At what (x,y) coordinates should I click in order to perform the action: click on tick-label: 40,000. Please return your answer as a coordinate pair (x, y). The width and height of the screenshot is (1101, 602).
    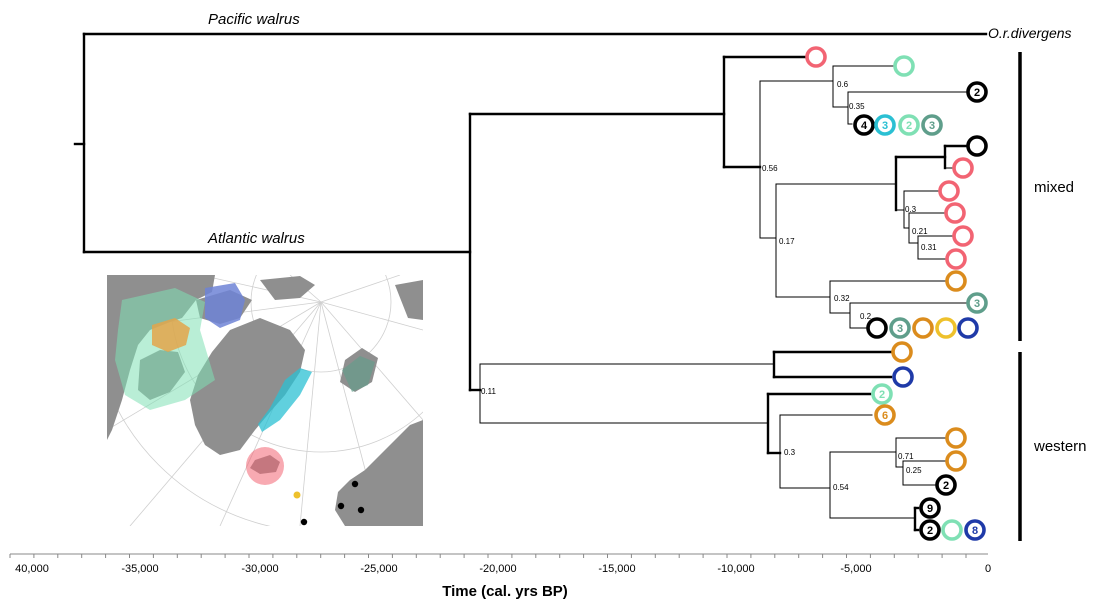
    Looking at the image, I should click on (32, 569).